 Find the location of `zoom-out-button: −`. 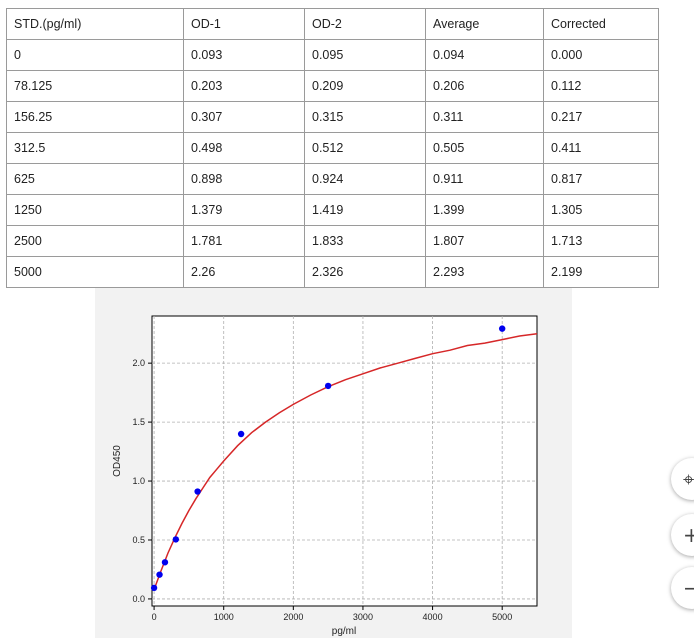

zoom-out-button: − is located at coordinates (682, 588).